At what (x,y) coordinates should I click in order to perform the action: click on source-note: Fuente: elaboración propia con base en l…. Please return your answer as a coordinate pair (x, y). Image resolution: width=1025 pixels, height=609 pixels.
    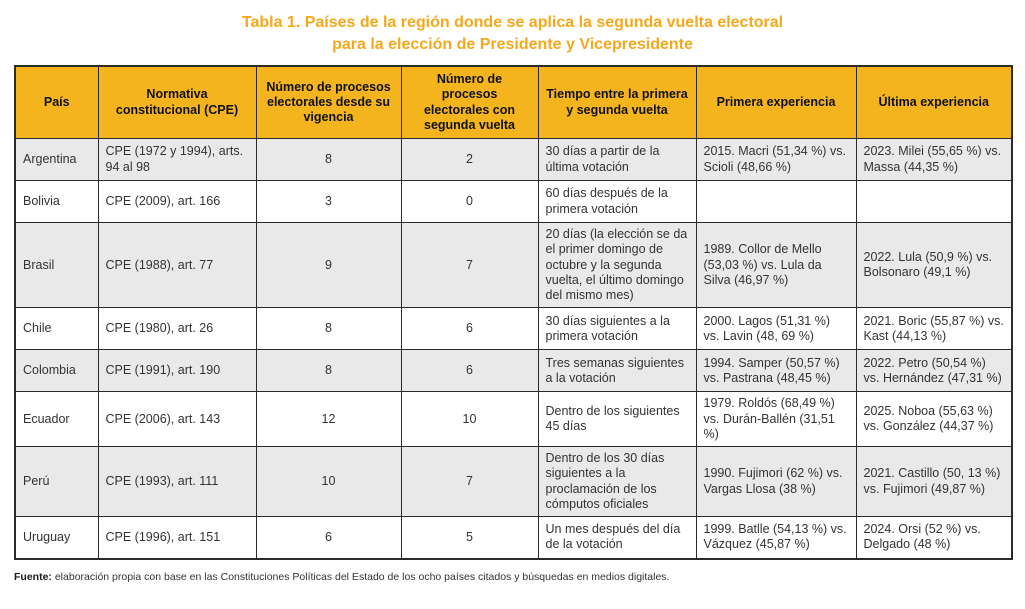
    Looking at the image, I should click on (512, 577).